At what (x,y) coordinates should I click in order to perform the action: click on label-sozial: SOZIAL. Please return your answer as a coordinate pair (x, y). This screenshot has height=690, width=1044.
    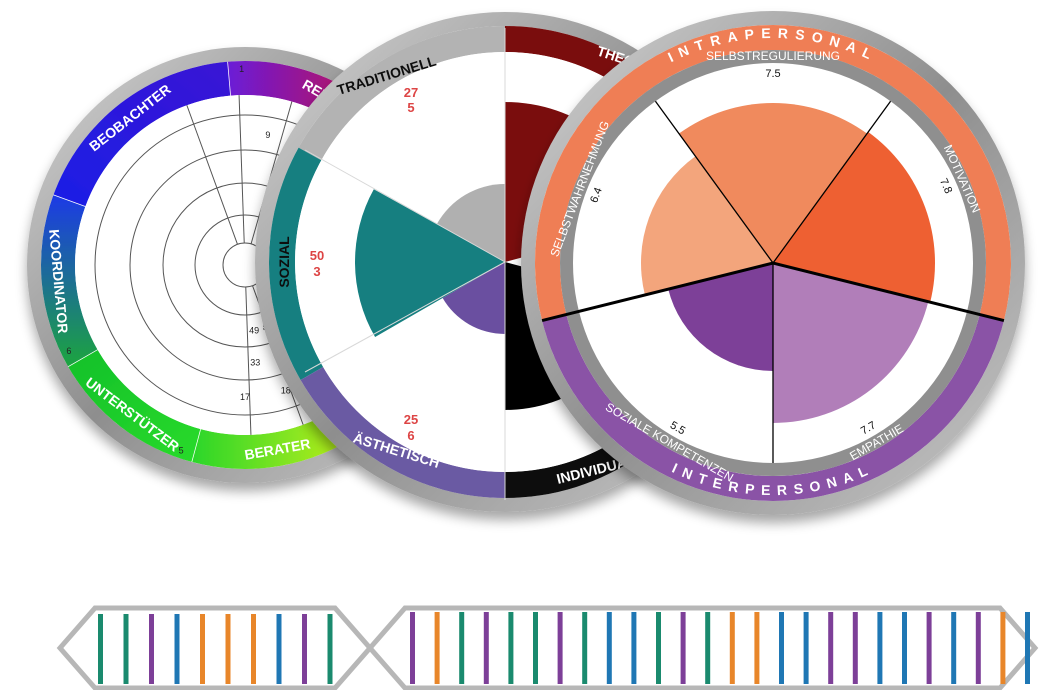
    Looking at the image, I should click on (284, 262).